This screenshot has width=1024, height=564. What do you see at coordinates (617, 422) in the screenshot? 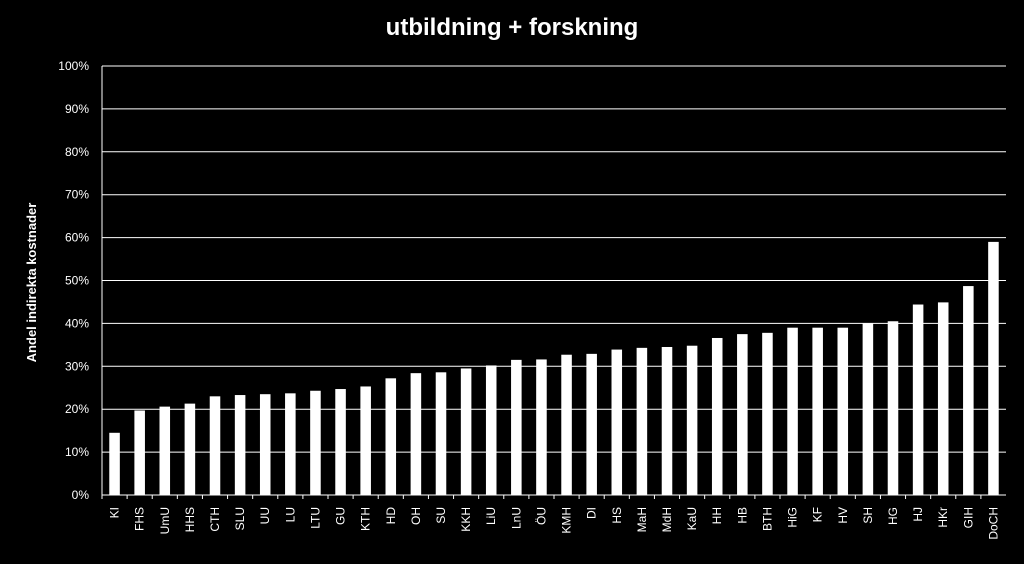
I see `bar-HS` at bounding box center [617, 422].